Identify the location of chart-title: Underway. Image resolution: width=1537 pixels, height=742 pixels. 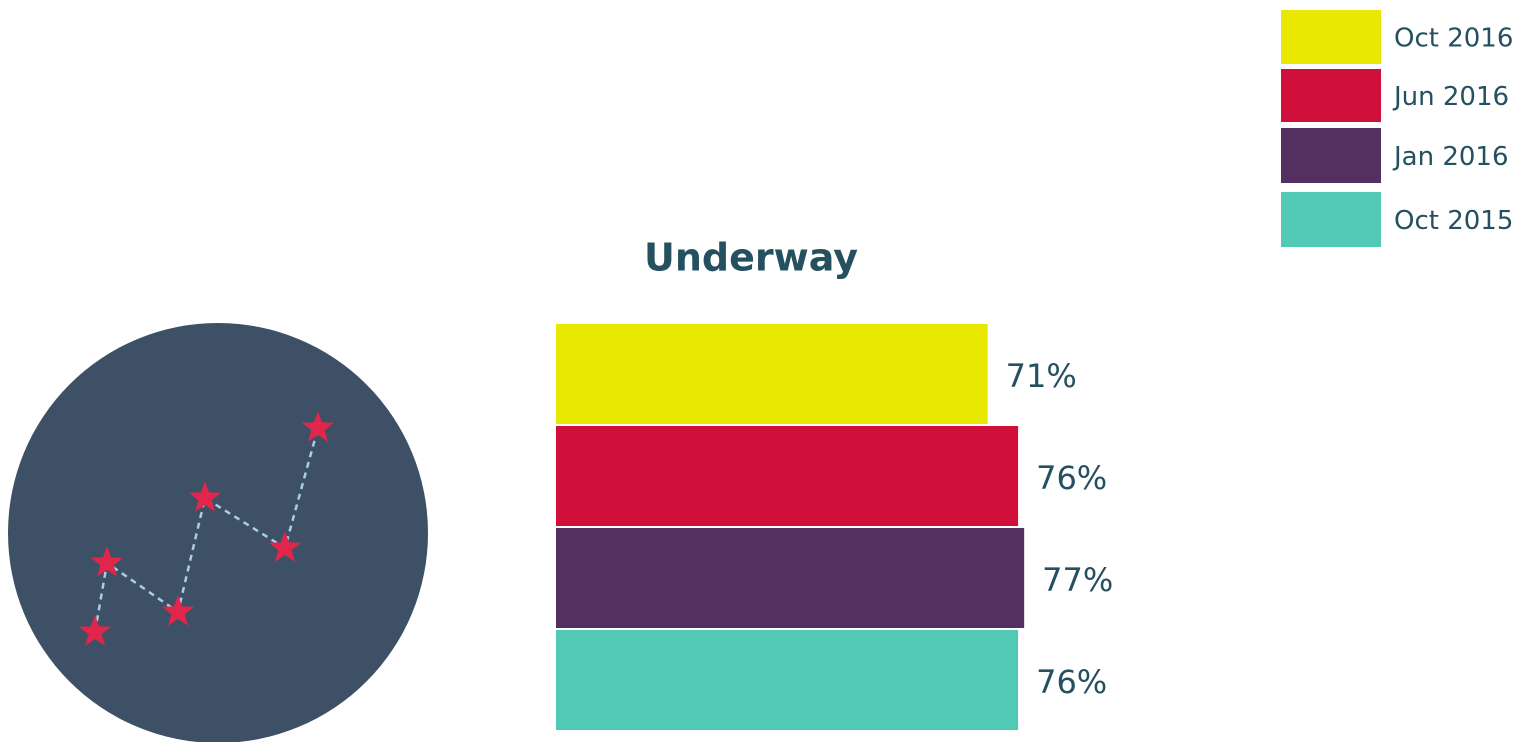
(751, 258).